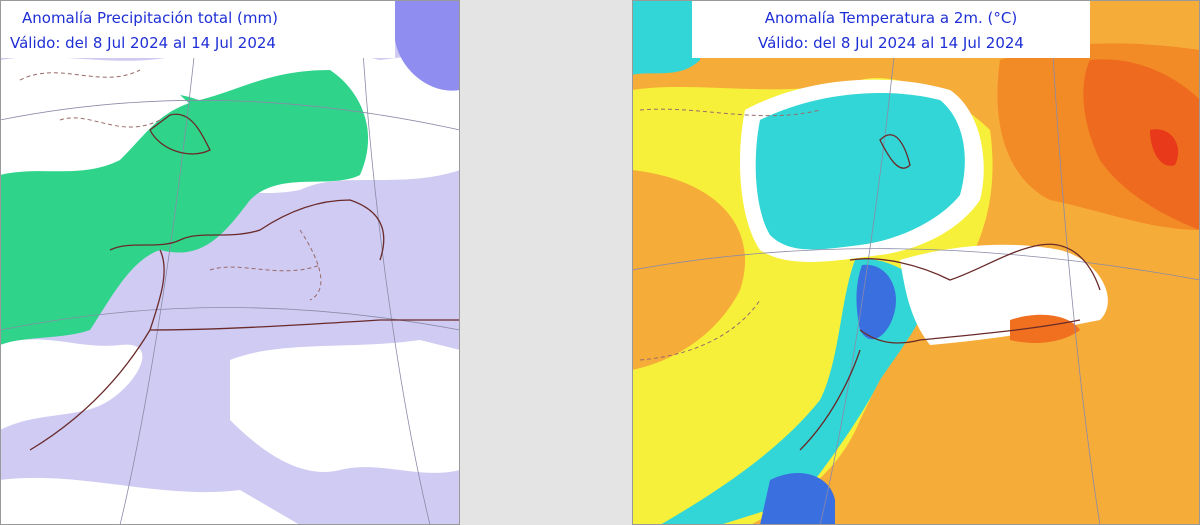  I want to click on map-title: Anomalía Temperatura a 2m. (°C), so click(891, 18).